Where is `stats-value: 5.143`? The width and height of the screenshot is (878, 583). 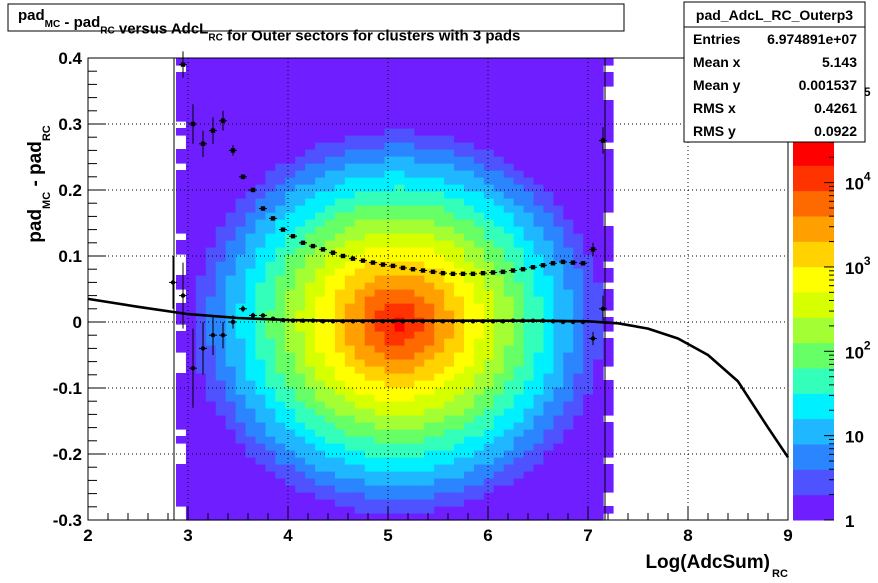
stats-value: 5.143 is located at coordinates (839, 62).